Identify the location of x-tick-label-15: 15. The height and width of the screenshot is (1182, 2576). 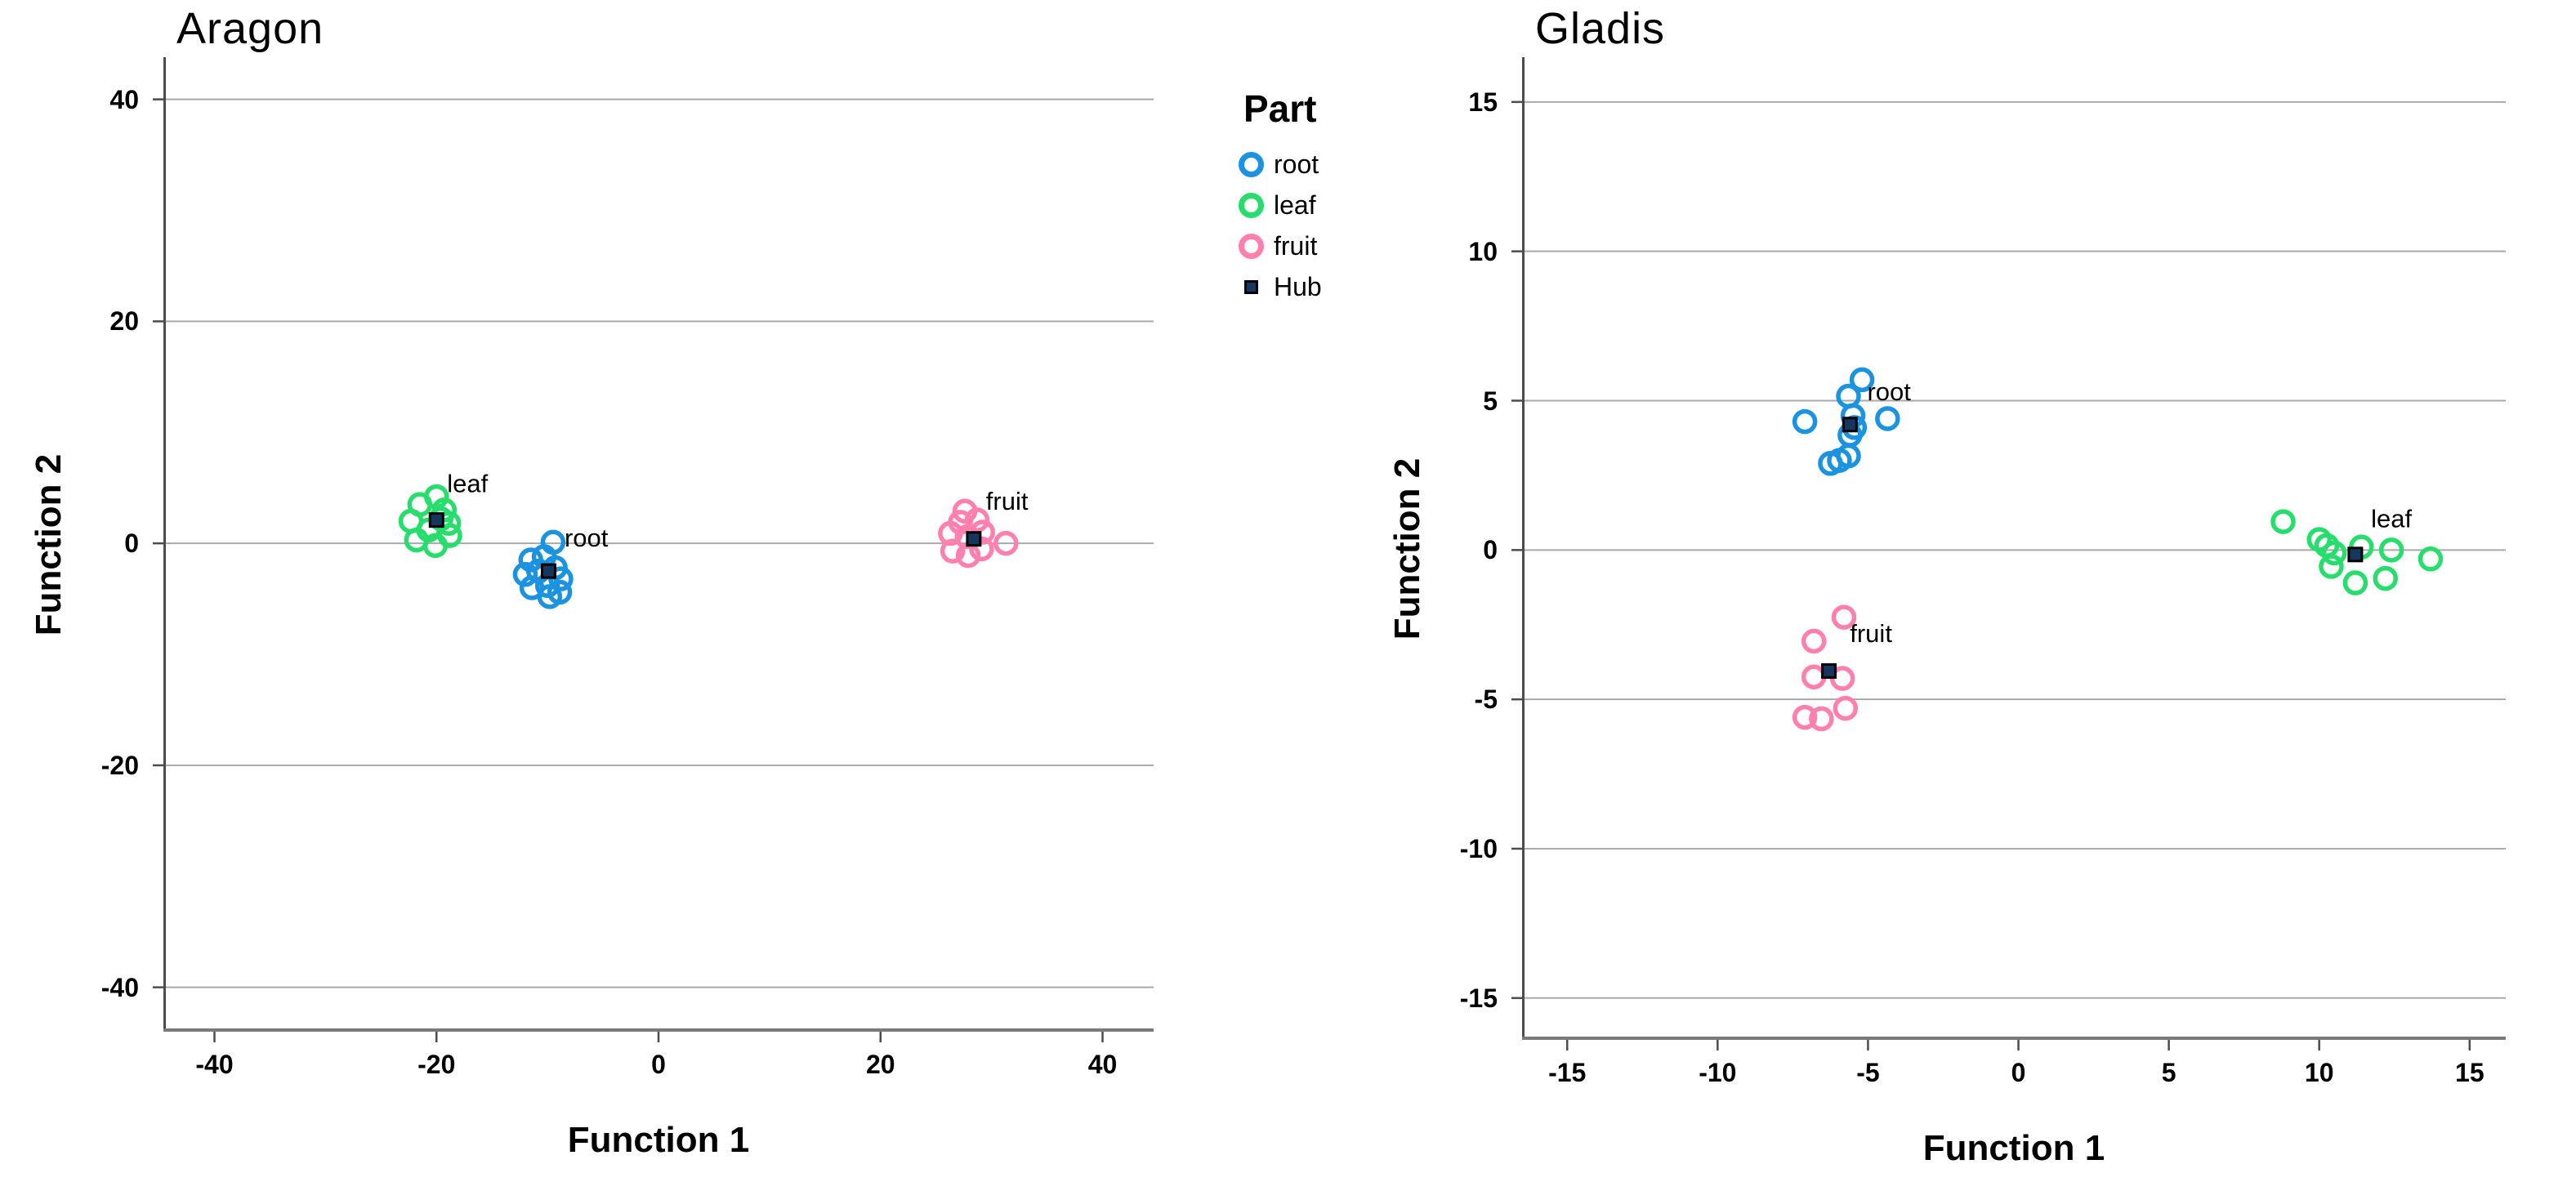
(2470, 1073).